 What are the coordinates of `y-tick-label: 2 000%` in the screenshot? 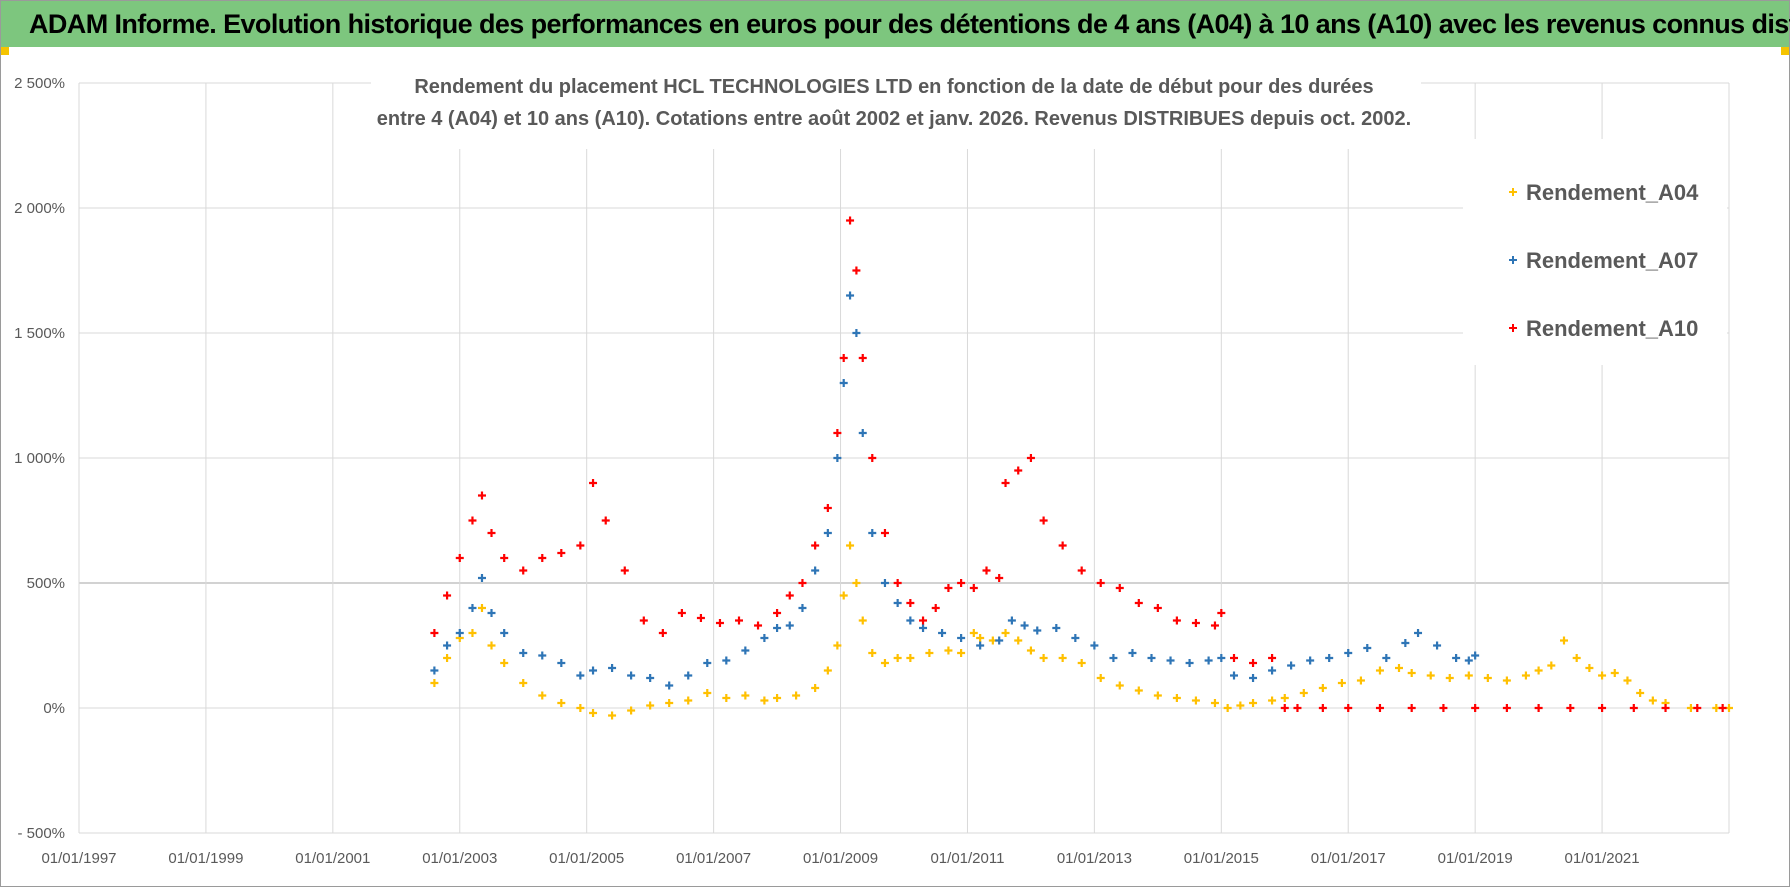 It's located at (39, 208).